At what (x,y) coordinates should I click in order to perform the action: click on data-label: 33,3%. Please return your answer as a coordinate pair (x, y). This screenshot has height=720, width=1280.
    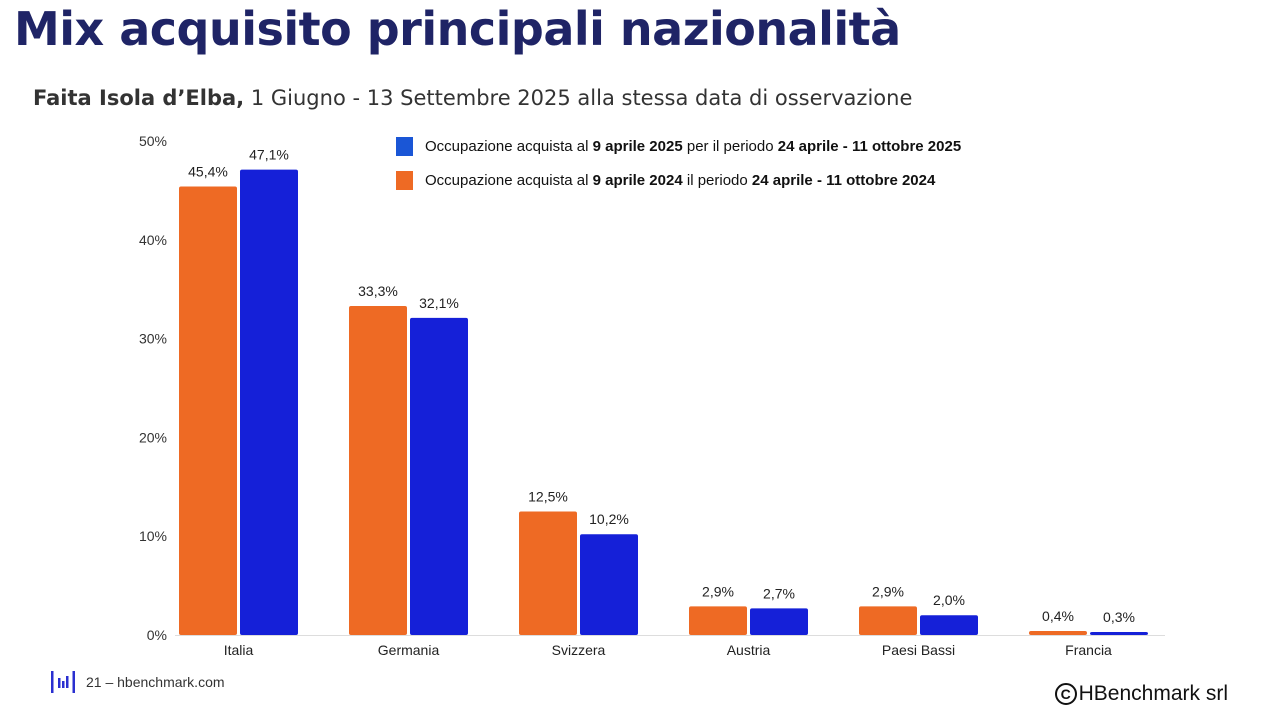
    Looking at the image, I should click on (378, 291).